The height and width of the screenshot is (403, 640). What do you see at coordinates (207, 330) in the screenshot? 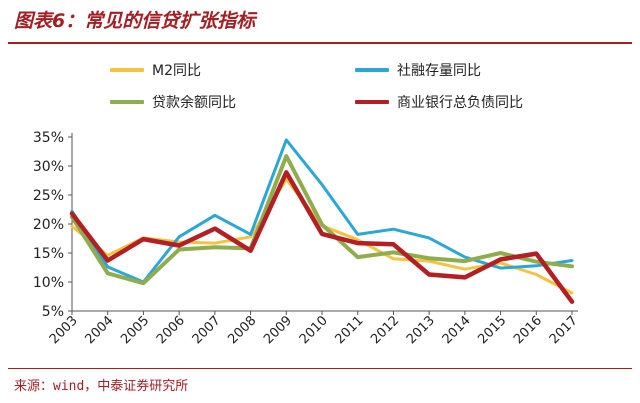
I see `x-tick-label: 2007` at bounding box center [207, 330].